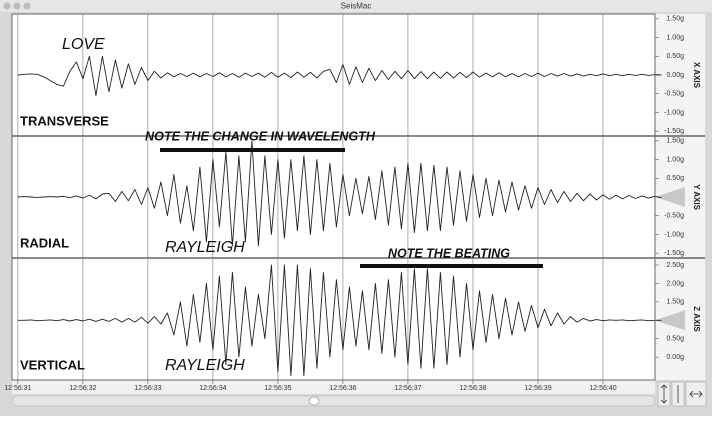 This screenshot has height=421, width=712. What do you see at coordinates (27, 6) in the screenshot?
I see `zoom-button` at bounding box center [27, 6].